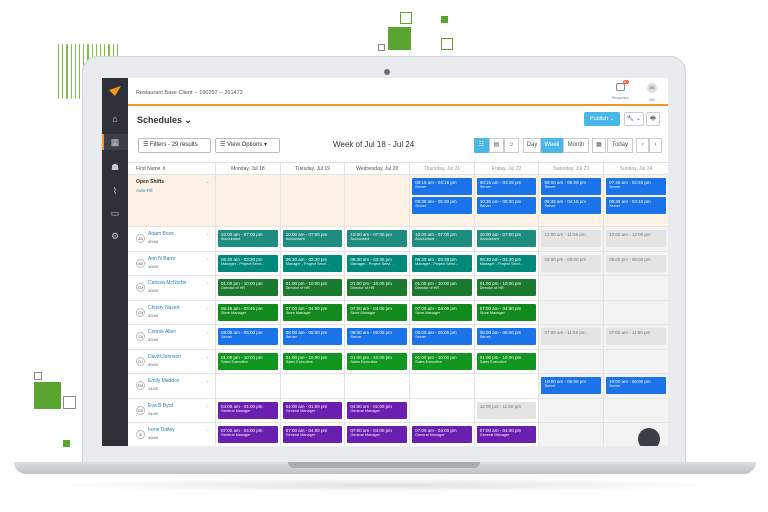 The height and width of the screenshot is (512, 768). I want to click on schedule-icon: ▦, so click(115, 142).